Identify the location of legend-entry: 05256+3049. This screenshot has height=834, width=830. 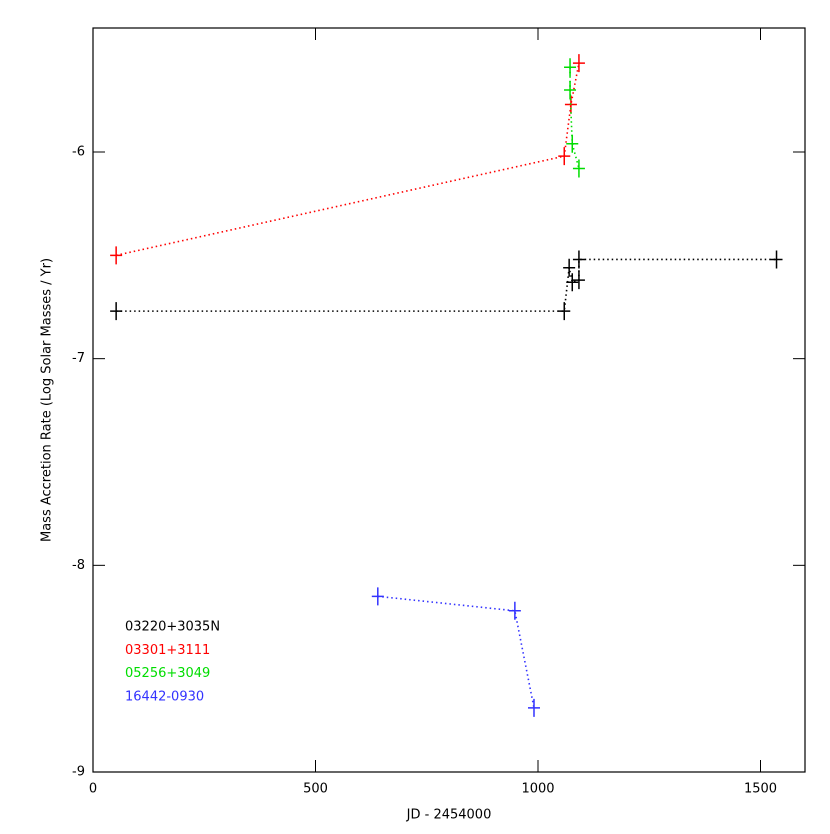
(167, 673).